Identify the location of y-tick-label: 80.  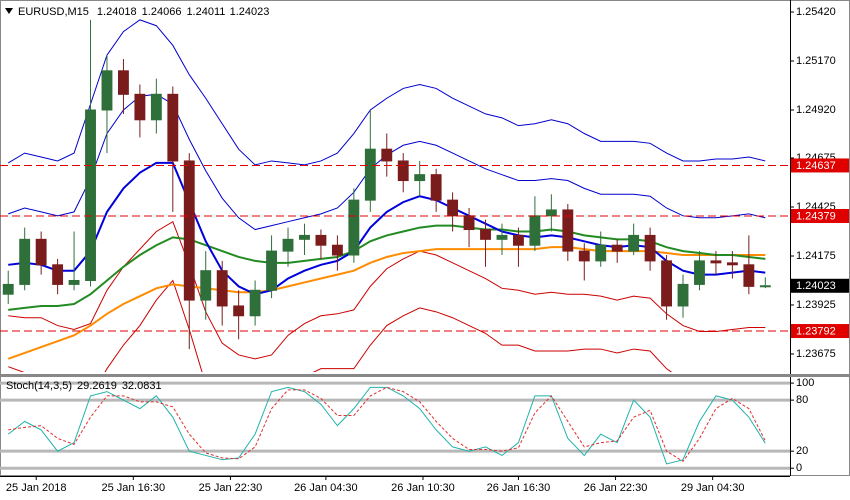
(802, 400).